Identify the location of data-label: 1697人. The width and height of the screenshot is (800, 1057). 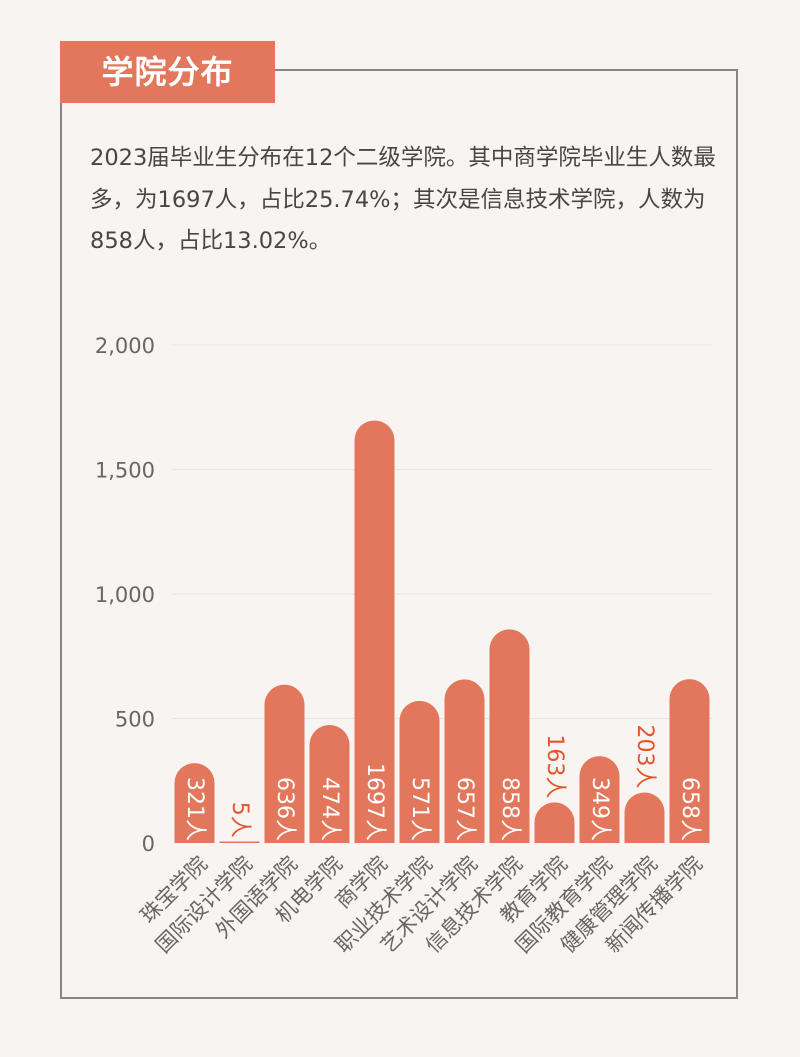
(374, 802).